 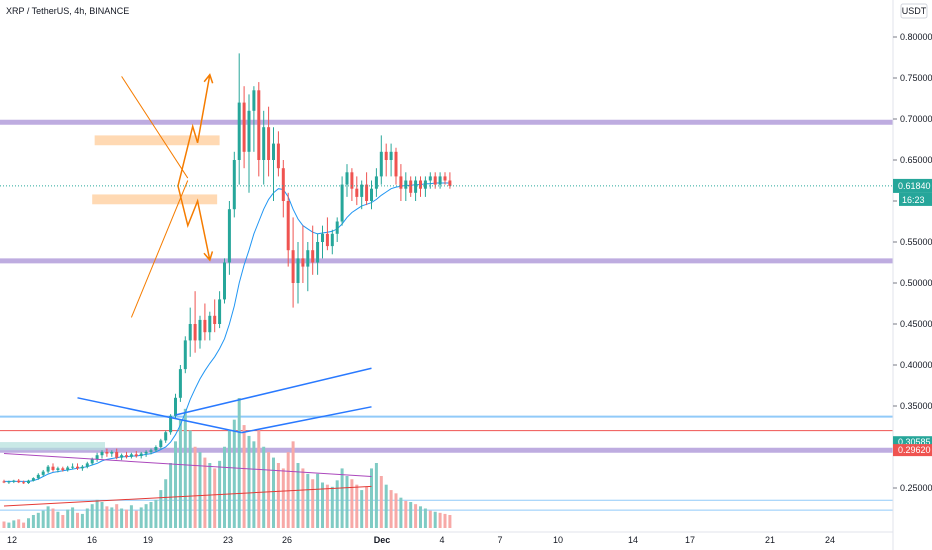 What do you see at coordinates (155, 127) in the screenshot?
I see `triangle-upper-line` at bounding box center [155, 127].